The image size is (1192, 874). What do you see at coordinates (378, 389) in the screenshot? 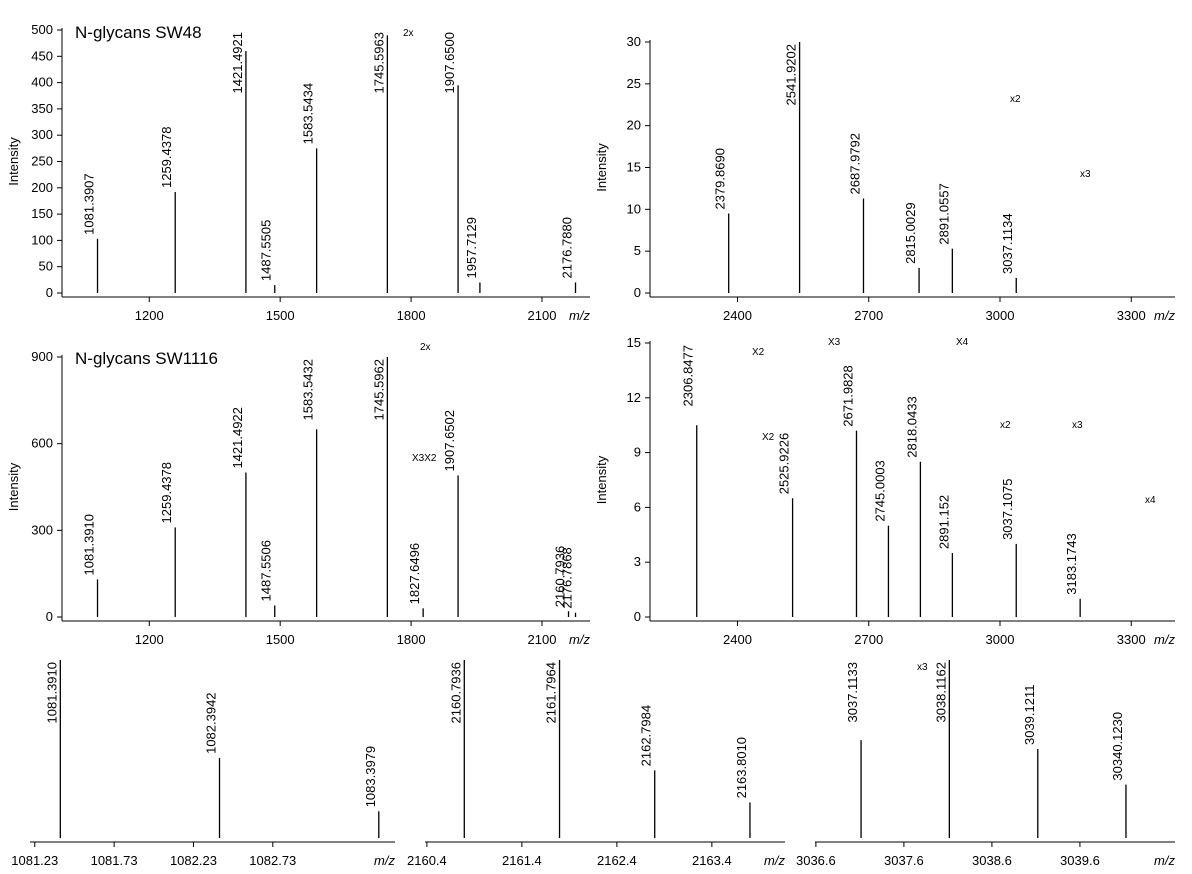
I see `peak-label: 1745.5962` at bounding box center [378, 389].